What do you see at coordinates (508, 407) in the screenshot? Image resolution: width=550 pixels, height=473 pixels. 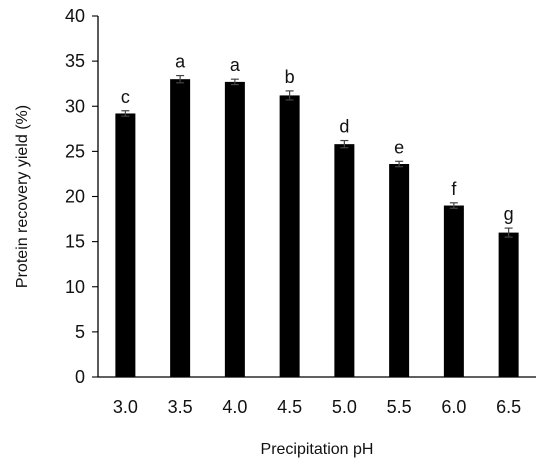 I see `x-tick-label-6.5: 6.5` at bounding box center [508, 407].